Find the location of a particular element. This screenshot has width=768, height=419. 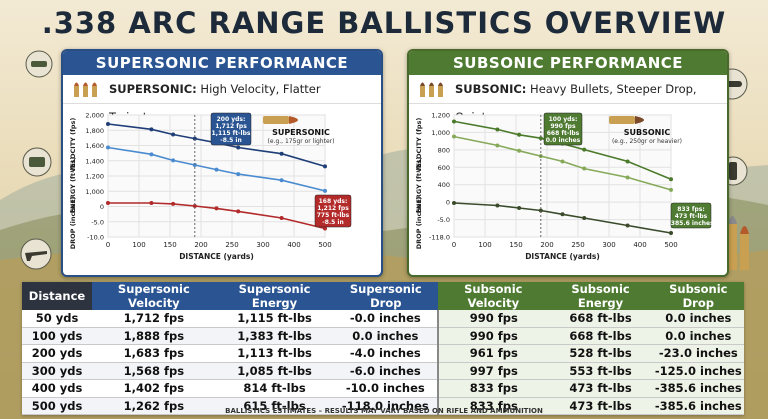

table-cell: 961 fps is located at coordinates (493, 353).